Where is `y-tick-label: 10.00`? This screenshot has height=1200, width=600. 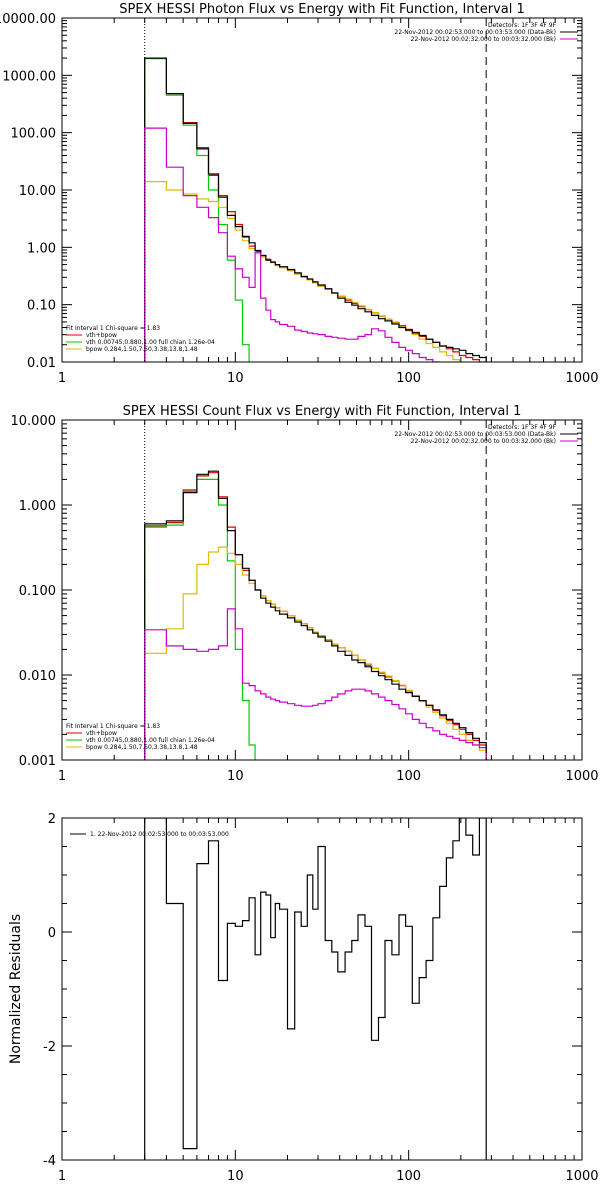
y-tick-label: 10.00 is located at coordinates (37, 191).